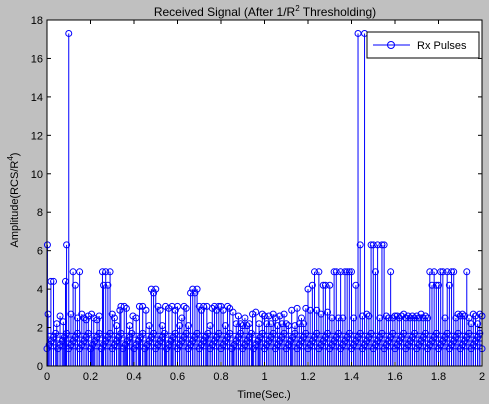 The image size is (489, 404). I want to click on y-axis-label-superscript: 4, so click(10, 158).